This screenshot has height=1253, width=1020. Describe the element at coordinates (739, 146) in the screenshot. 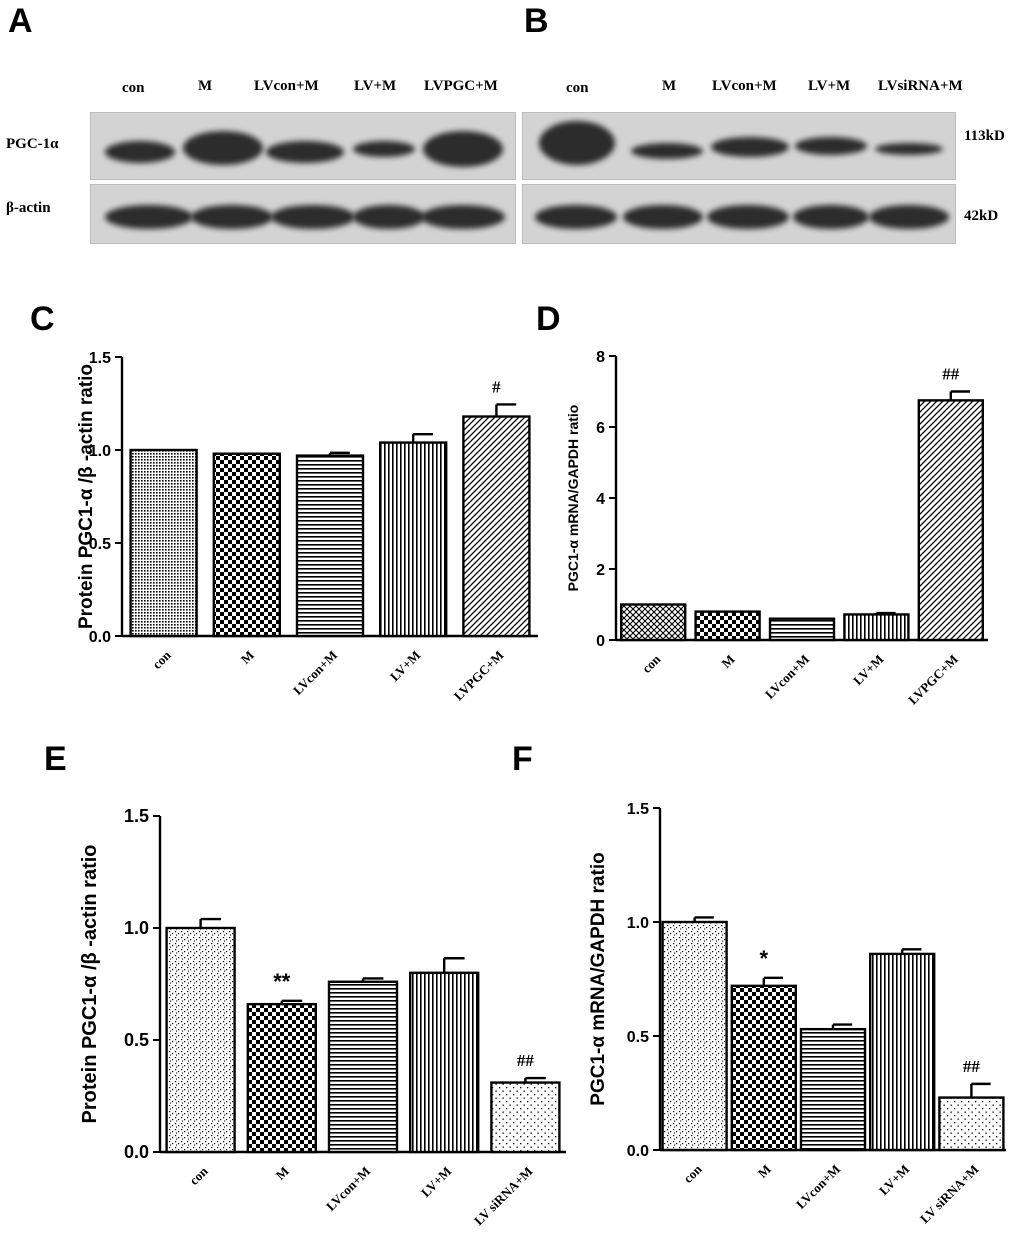

I see `blot-b-pgc1a-strip` at that location.